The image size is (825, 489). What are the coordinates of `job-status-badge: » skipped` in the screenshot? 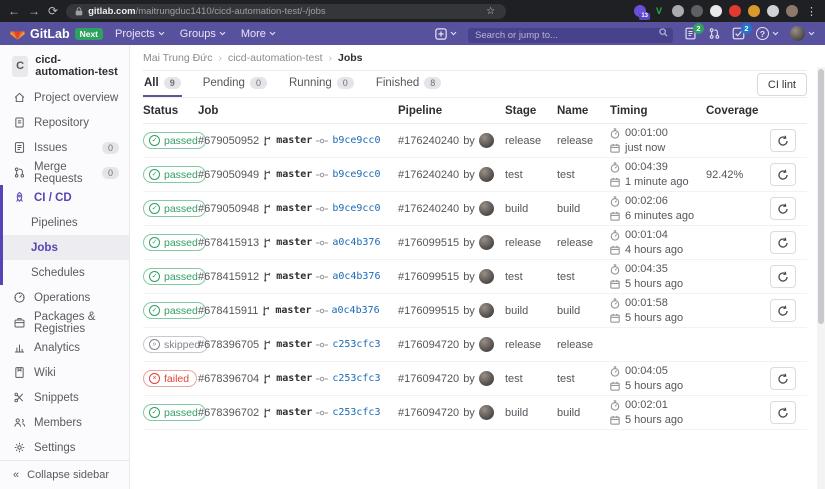 It's located at (176, 344).